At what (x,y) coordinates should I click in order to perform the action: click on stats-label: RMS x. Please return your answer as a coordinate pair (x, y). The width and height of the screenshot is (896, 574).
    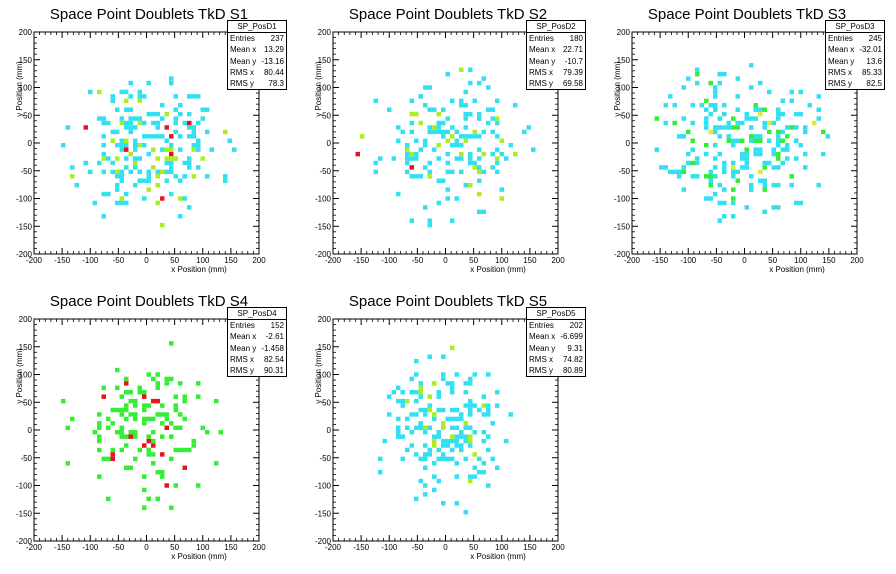
    Looking at the image, I should click on (242, 359).